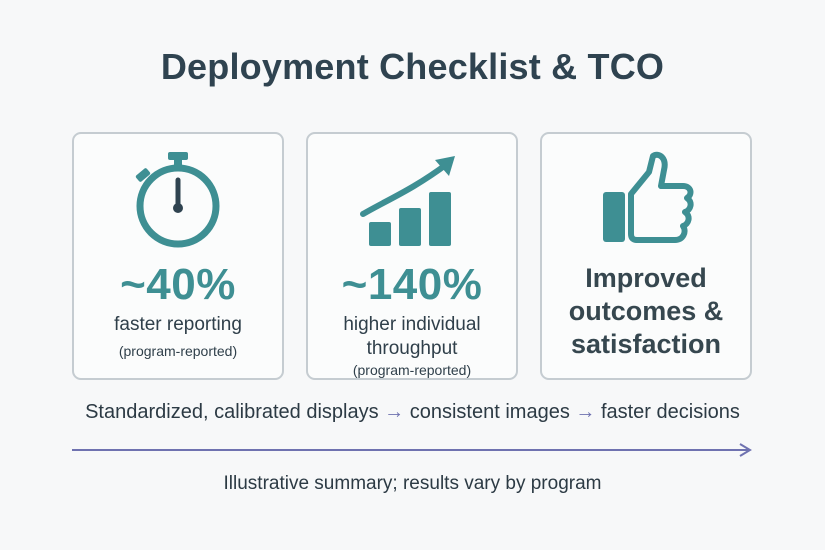 The height and width of the screenshot is (550, 825). I want to click on outcome-card: Improved outcomes & satisfaction, so click(646, 256).